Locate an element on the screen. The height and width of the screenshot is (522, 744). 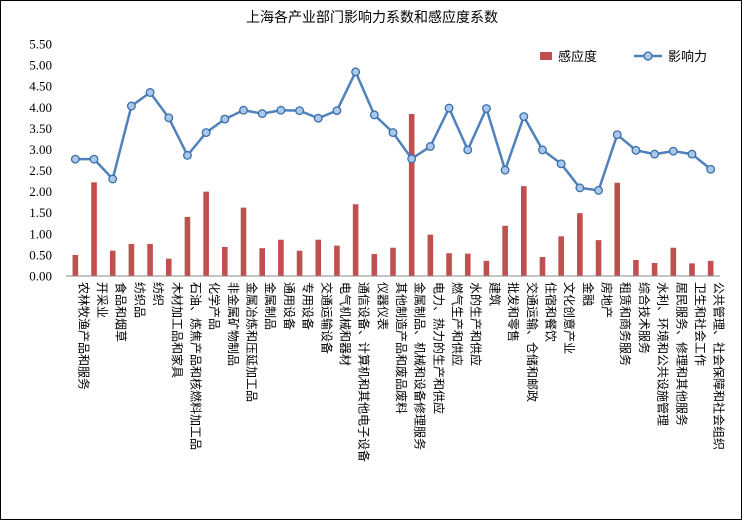
y-tick-label: 3.00 is located at coordinates (40, 149).